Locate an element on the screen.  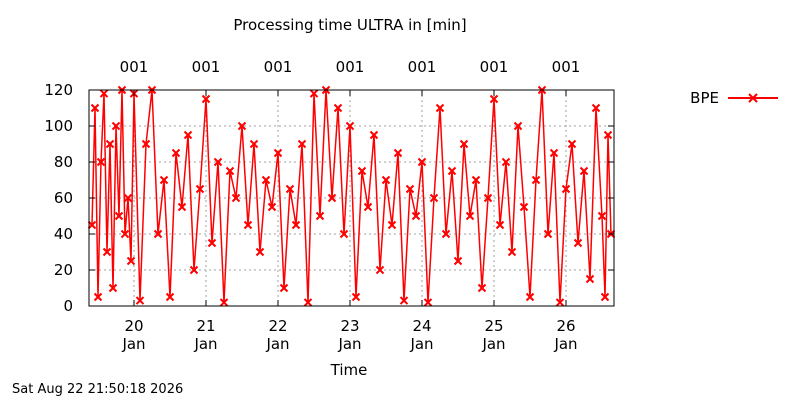
x-tick-label-day: 22 is located at coordinates (277, 326).